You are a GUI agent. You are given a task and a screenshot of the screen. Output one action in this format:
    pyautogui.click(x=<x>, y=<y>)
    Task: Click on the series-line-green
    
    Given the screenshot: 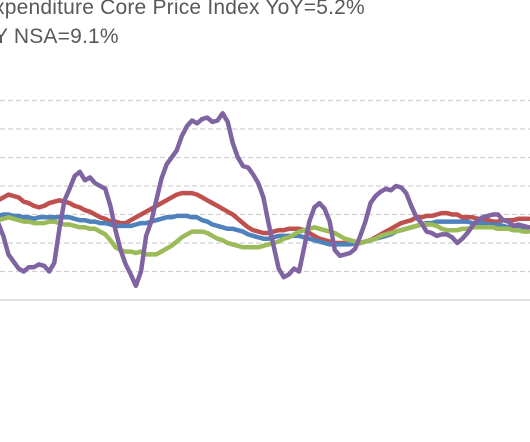 What is the action you would take?
    pyautogui.click(x=265, y=236)
    